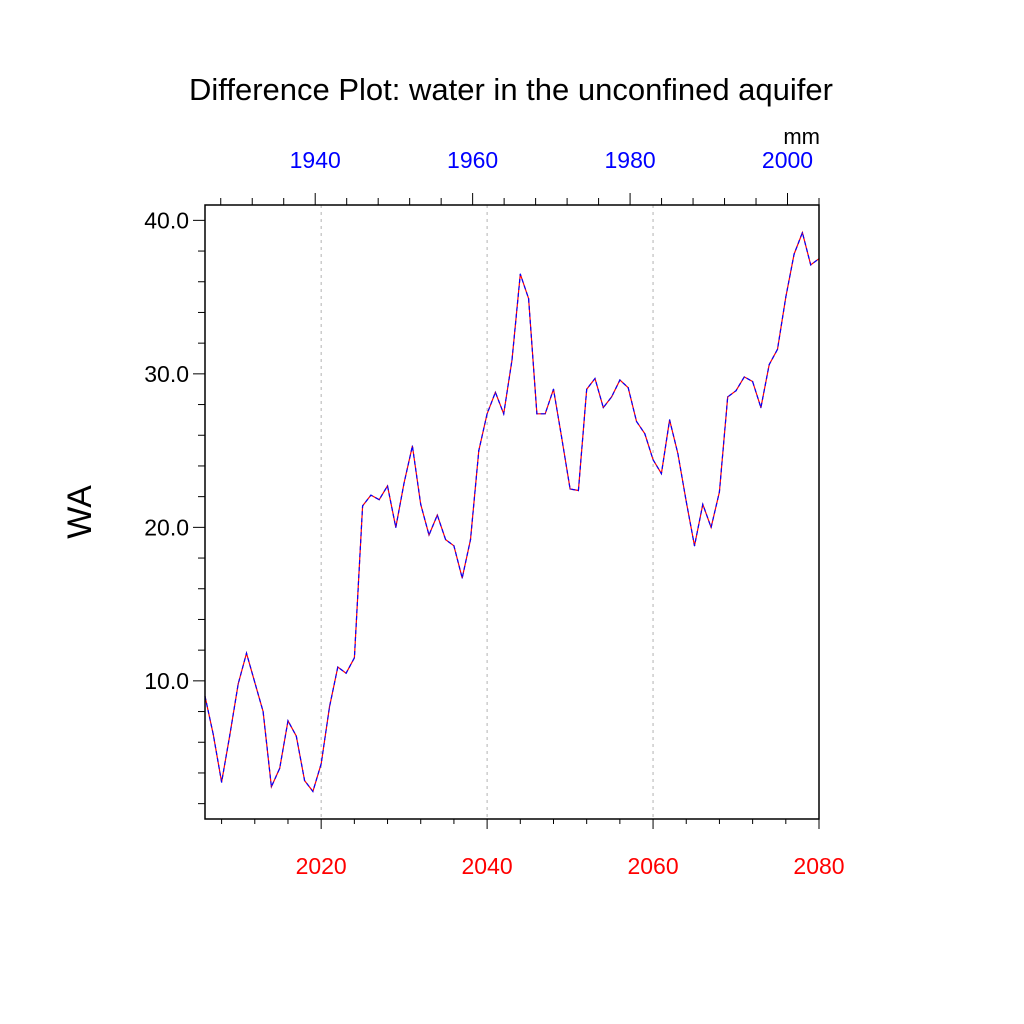 Image resolution: width=1024 pixels, height=1024 pixels. I want to click on x-bottom-tick-label: 2060, so click(652, 866).